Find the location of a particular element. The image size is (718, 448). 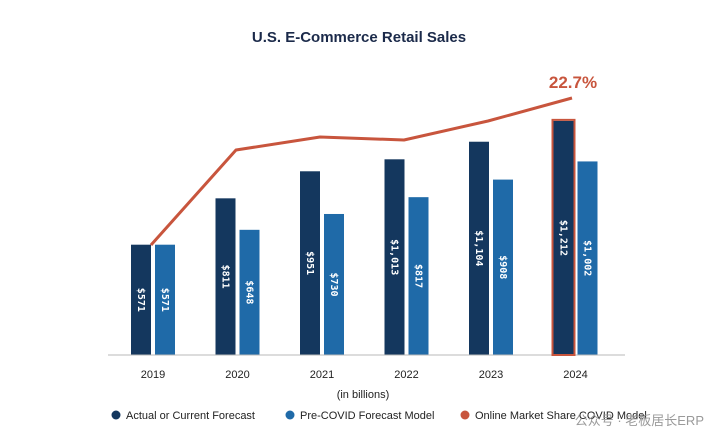

bar-value-label-actual-2021: $951 is located at coordinates (309, 263).